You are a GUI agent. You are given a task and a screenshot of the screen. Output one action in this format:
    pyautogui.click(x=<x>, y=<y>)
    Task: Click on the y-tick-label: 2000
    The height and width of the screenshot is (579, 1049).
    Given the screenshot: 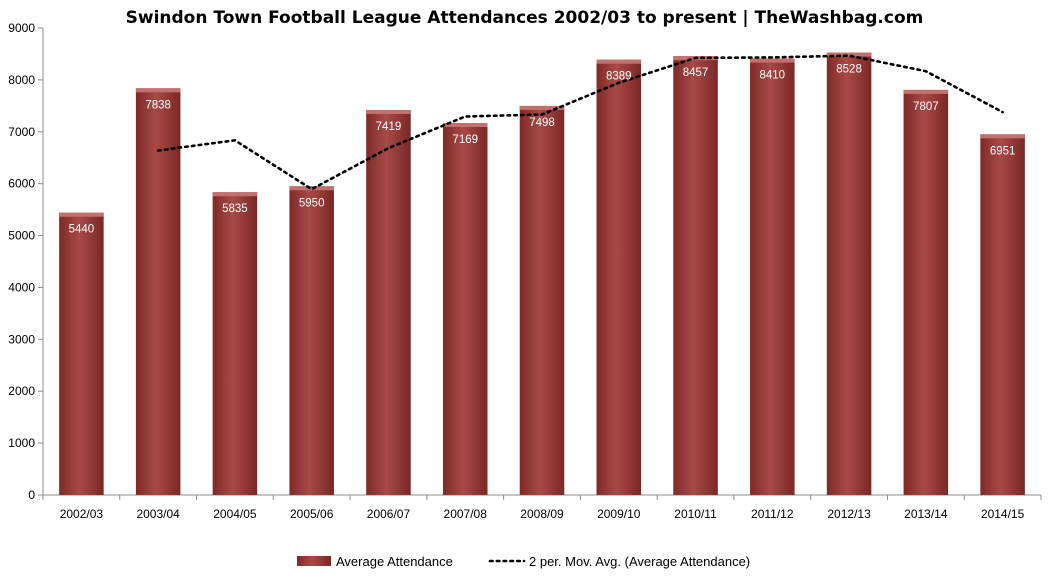 What is the action you would take?
    pyautogui.click(x=21, y=391)
    